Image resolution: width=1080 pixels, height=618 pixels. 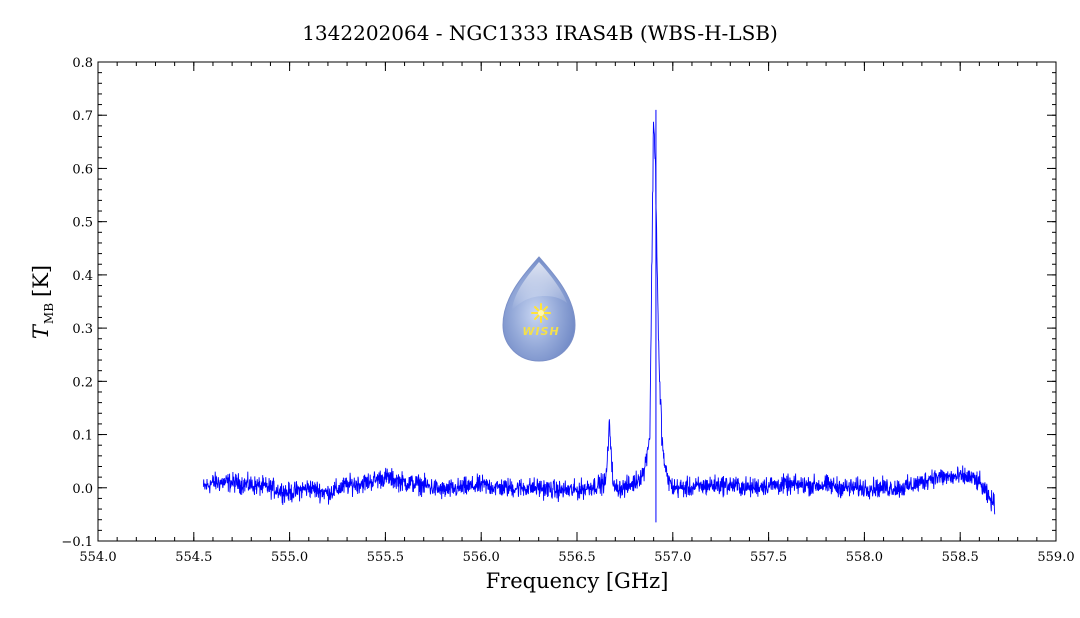 I want to click on y-tick-label: 0.1, so click(x=82, y=436).